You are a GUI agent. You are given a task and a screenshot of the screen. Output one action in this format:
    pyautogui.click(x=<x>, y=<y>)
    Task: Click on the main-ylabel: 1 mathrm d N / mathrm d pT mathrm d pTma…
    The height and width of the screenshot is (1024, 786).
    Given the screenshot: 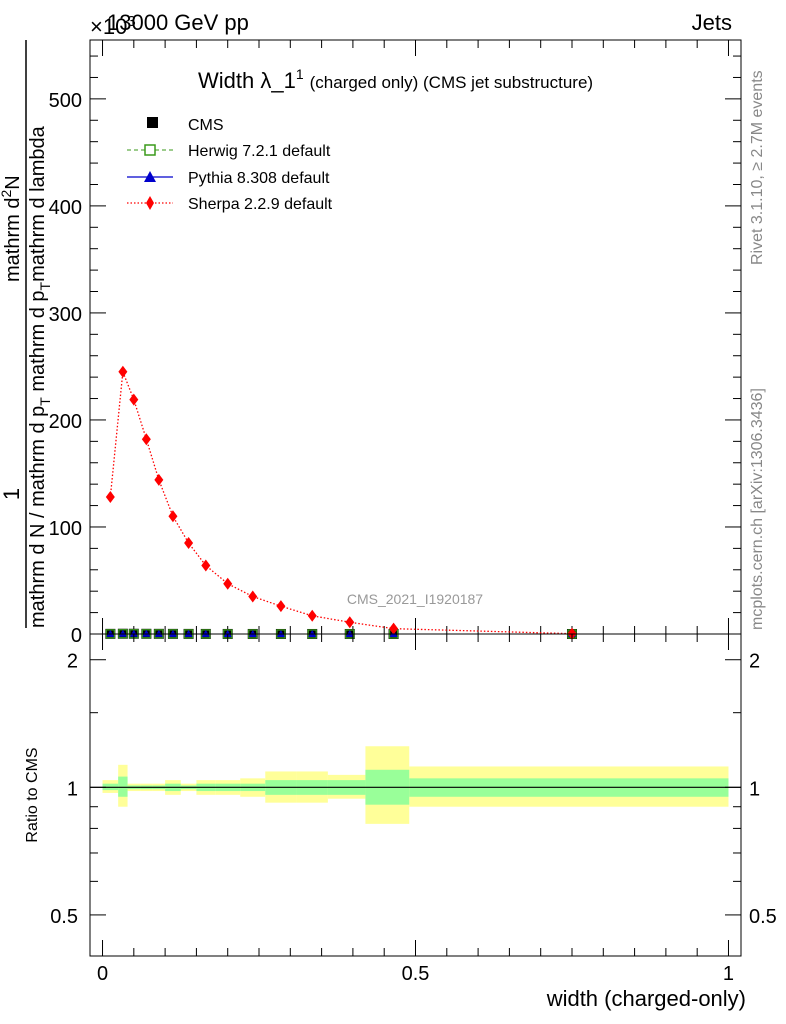 What is the action you would take?
    pyautogui.click(x=26, y=334)
    